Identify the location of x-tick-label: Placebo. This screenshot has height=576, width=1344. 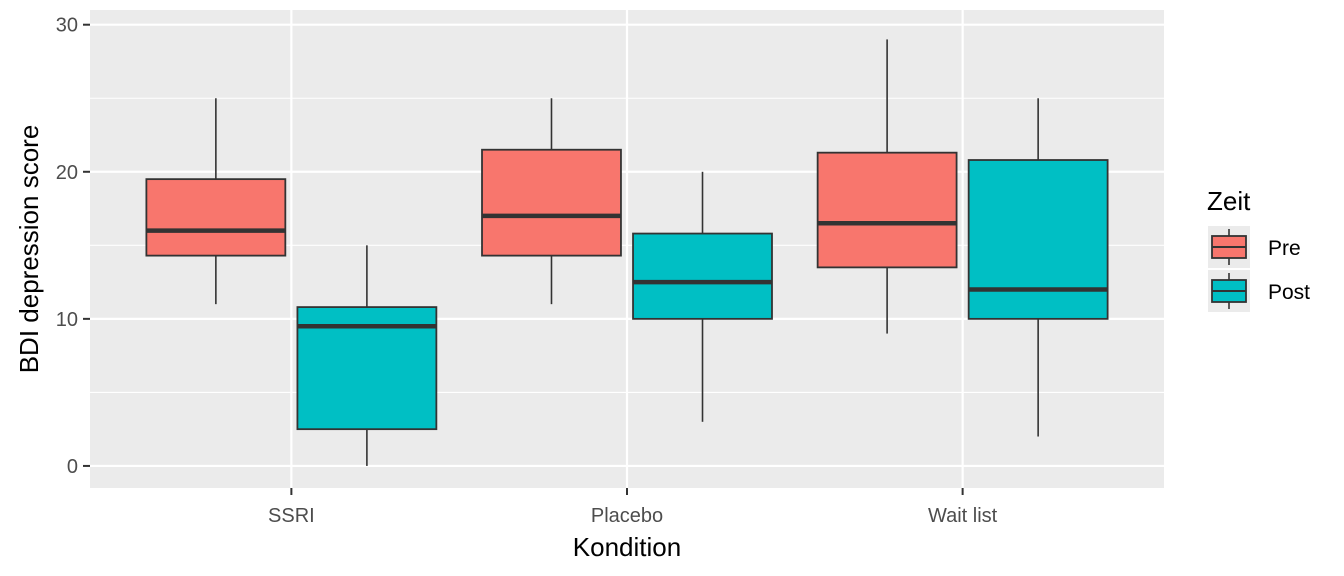
(627, 516).